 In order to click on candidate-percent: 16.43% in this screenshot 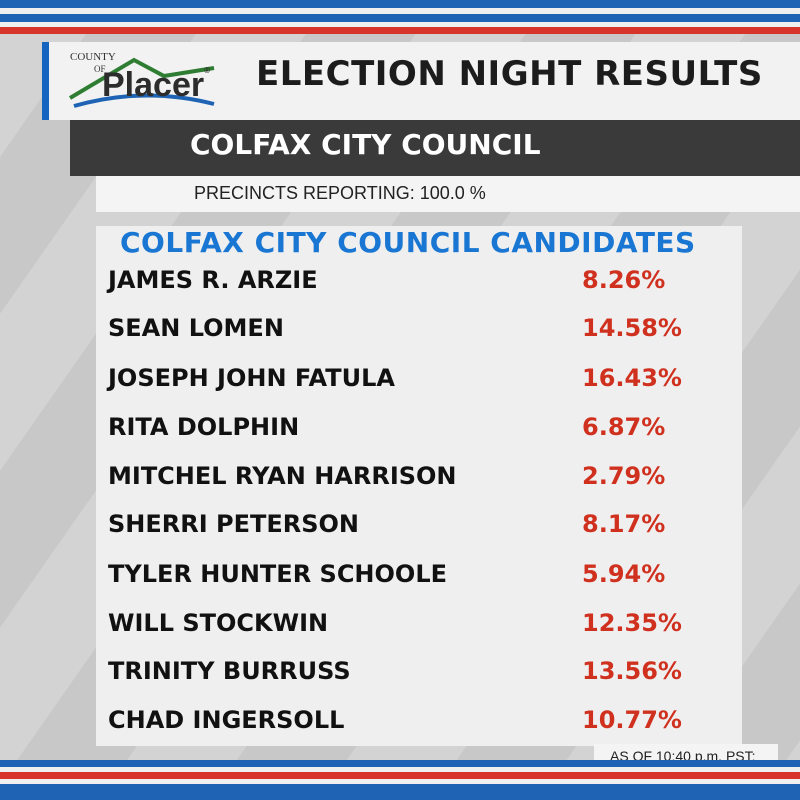, I will do `click(632, 378)`.